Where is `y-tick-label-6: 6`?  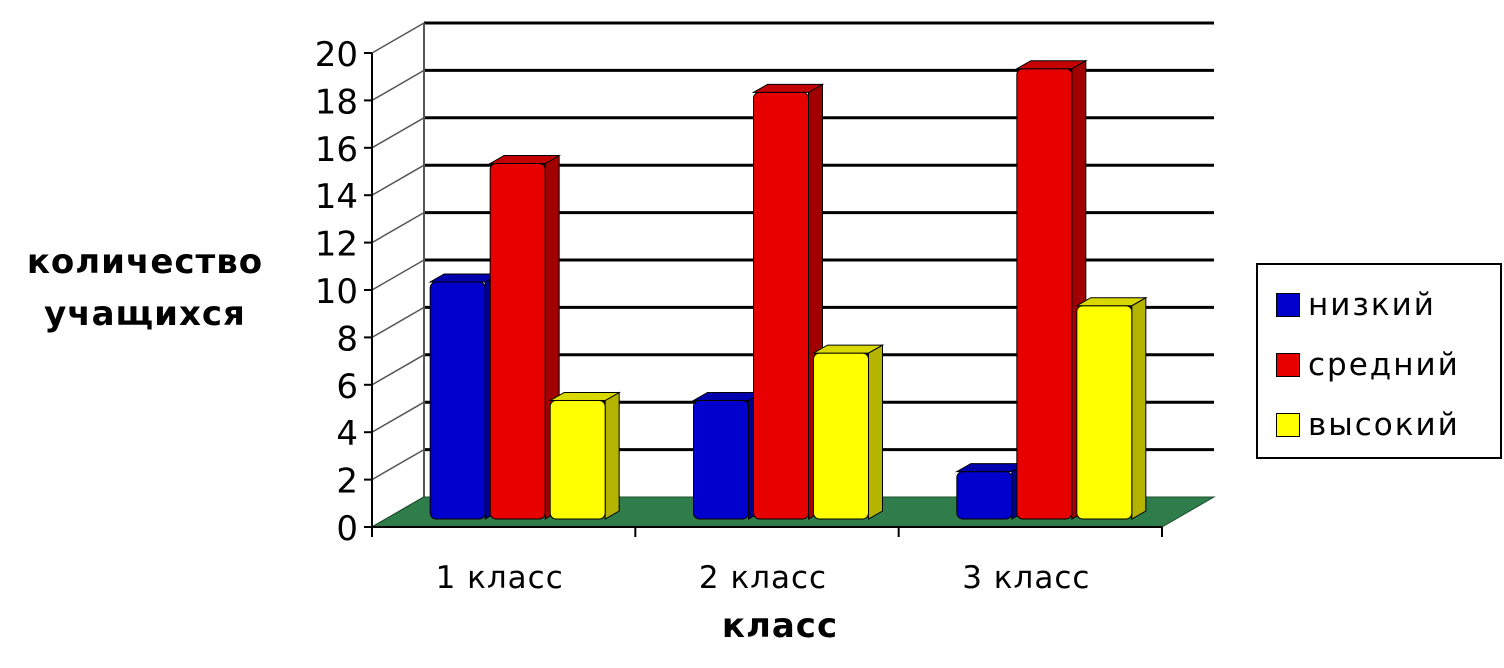
y-tick-label-6: 6 is located at coordinates (347, 387).